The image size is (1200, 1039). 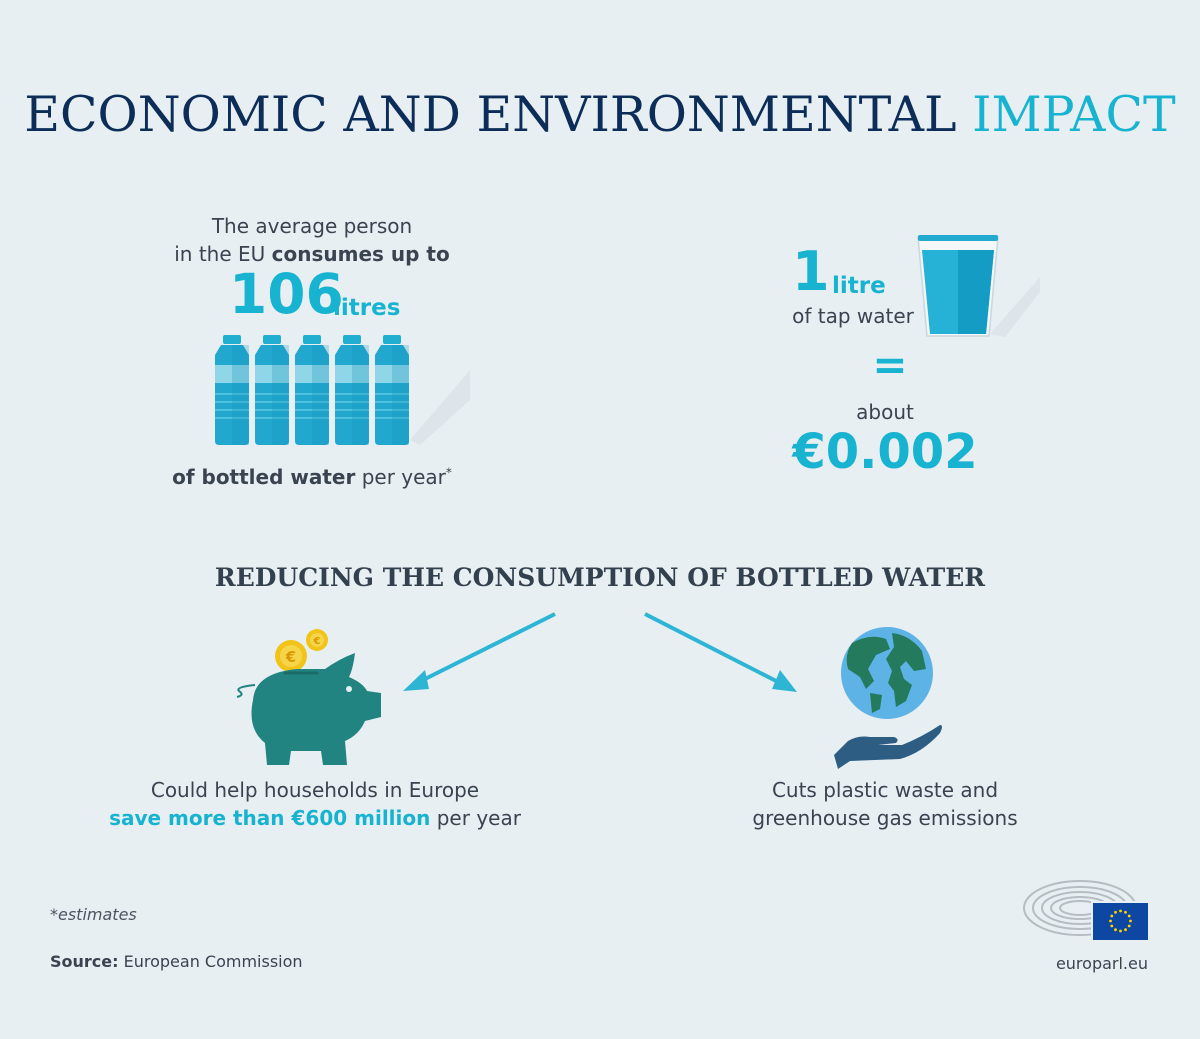 What do you see at coordinates (885, 412) in the screenshot?
I see `about-label: about` at bounding box center [885, 412].